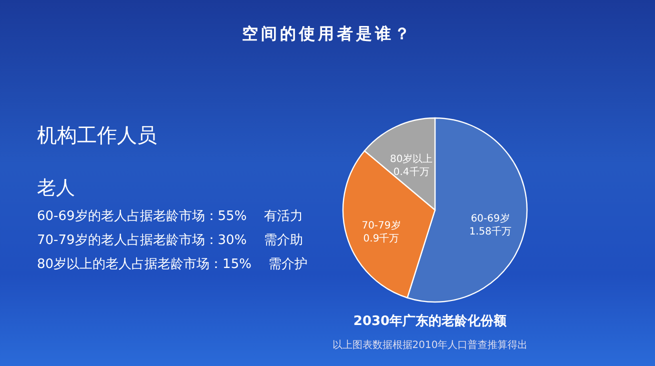 The image size is (655, 366). Describe the element at coordinates (172, 264) in the screenshot. I see `text: 80岁以上的老人占据老龄市场：15% 需介护` at that location.